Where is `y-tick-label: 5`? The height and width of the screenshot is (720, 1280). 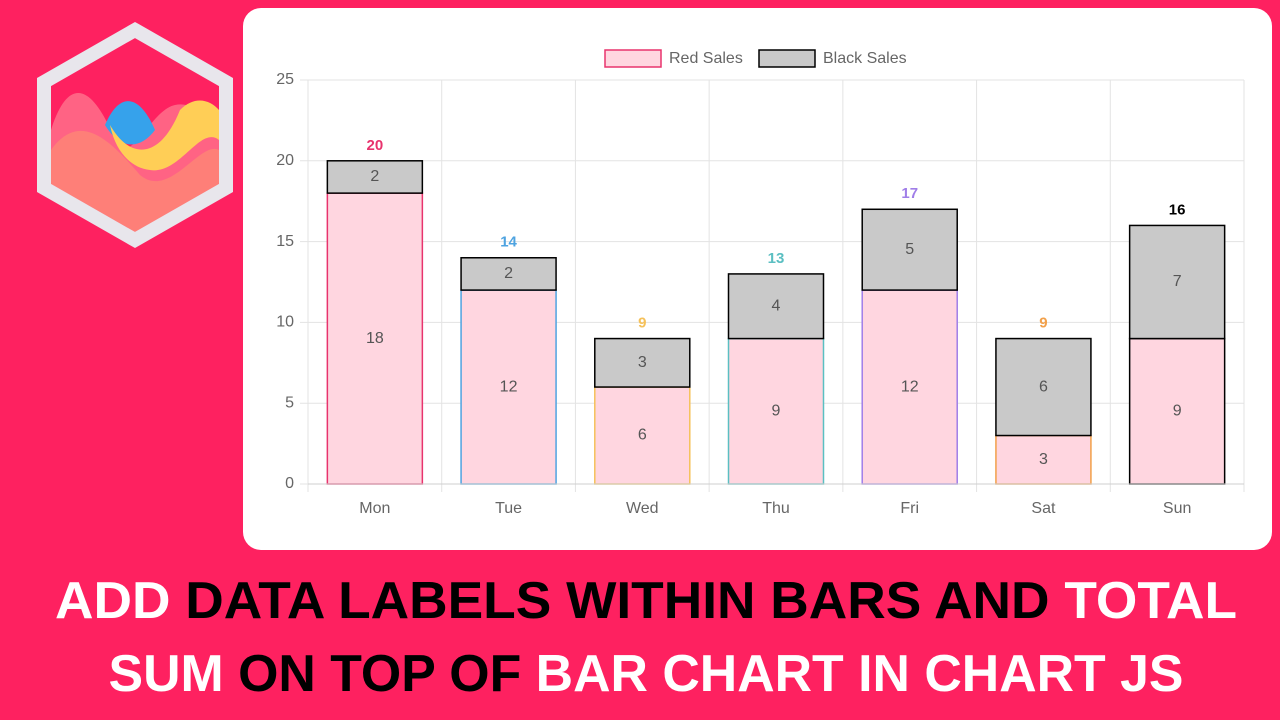 y-tick-label: 5 is located at coordinates (289, 402).